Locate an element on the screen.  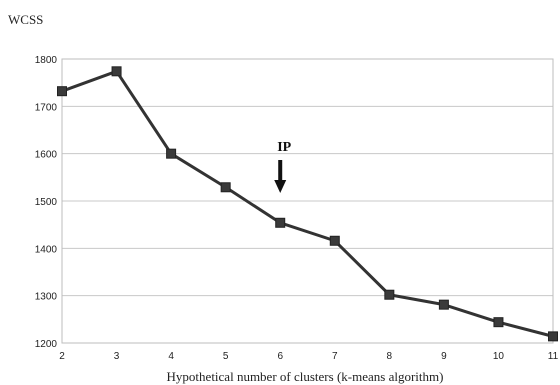
annotations: IP is located at coordinates (283, 166).